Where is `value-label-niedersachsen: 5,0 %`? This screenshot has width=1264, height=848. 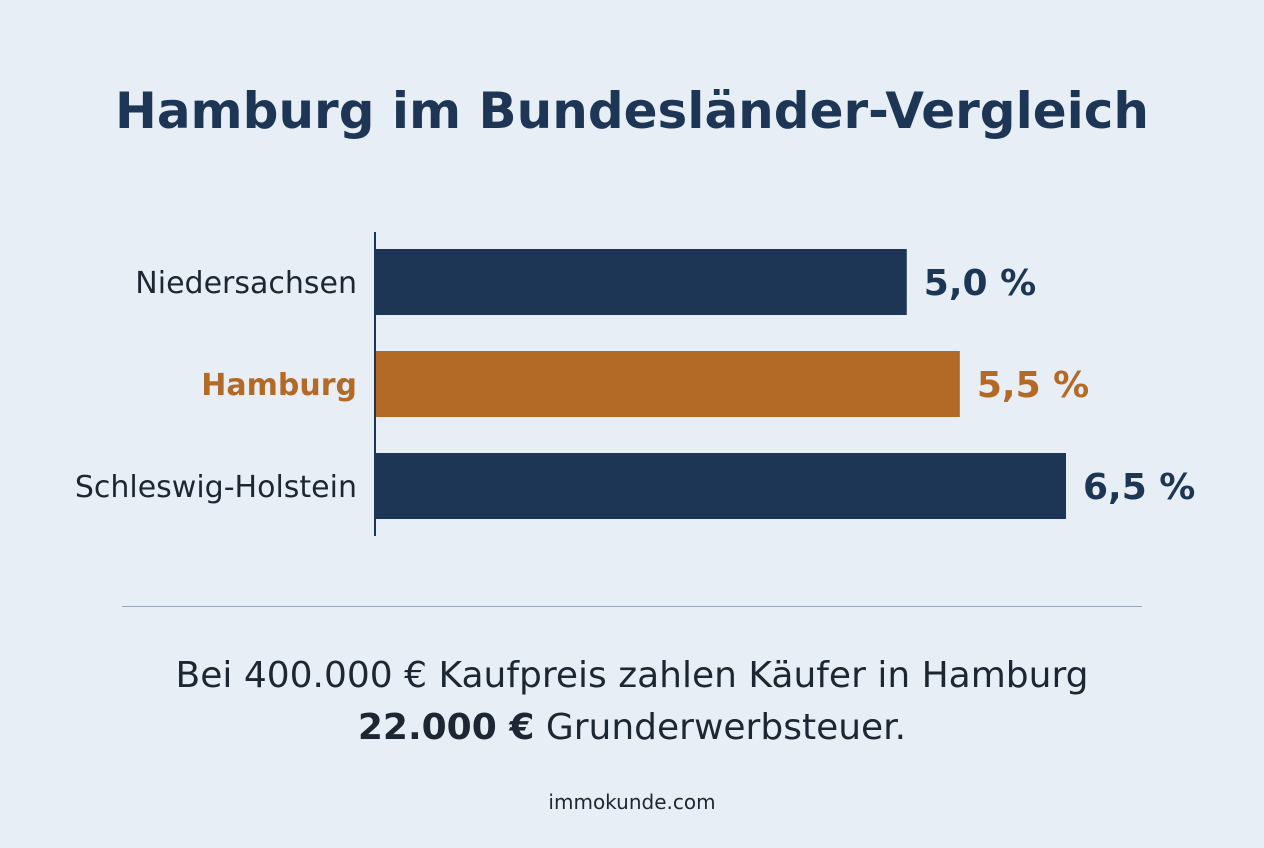
value-label-niedersachsen: 5,0 % is located at coordinates (980, 283).